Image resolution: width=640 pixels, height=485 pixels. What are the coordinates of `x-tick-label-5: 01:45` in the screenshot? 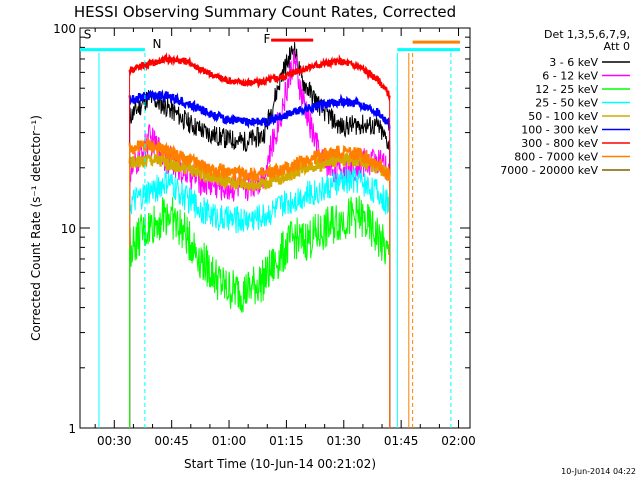 It's located at (401, 441).